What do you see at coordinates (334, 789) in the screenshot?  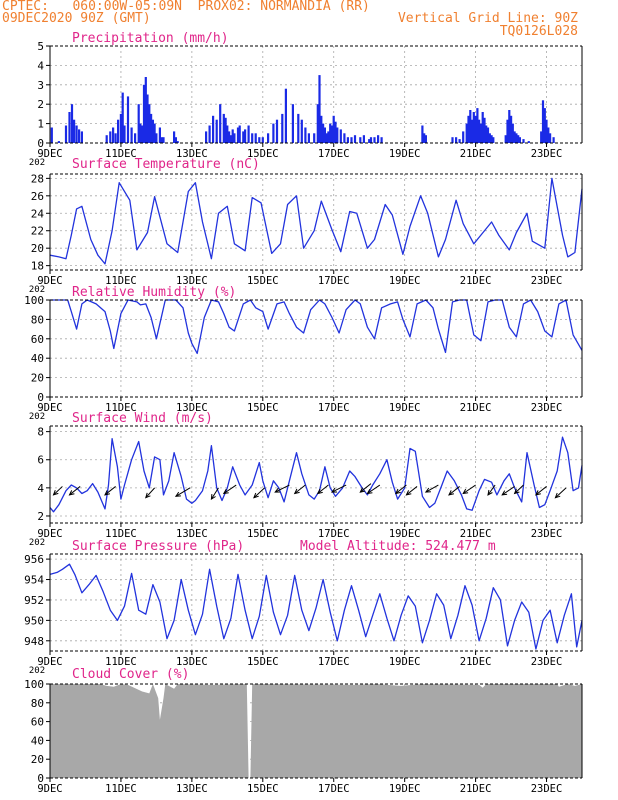 I see `cloud-xtick-label: 17DEC` at bounding box center [334, 789].